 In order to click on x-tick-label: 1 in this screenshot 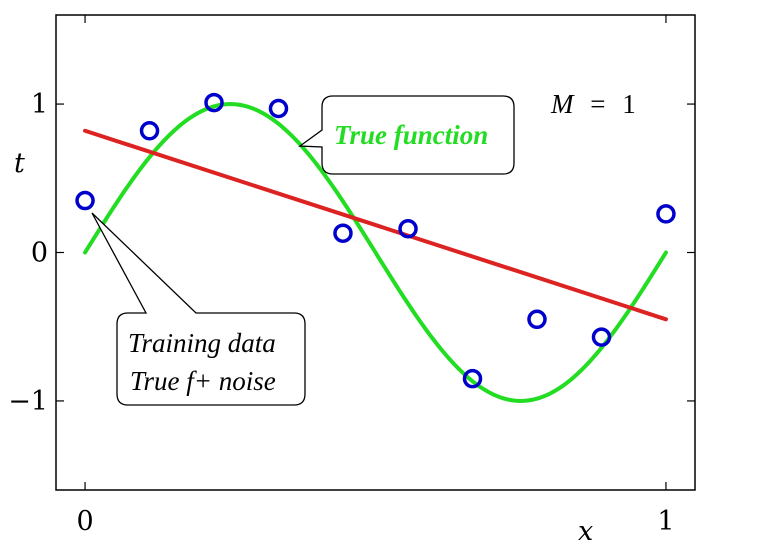, I will do `click(665, 521)`.